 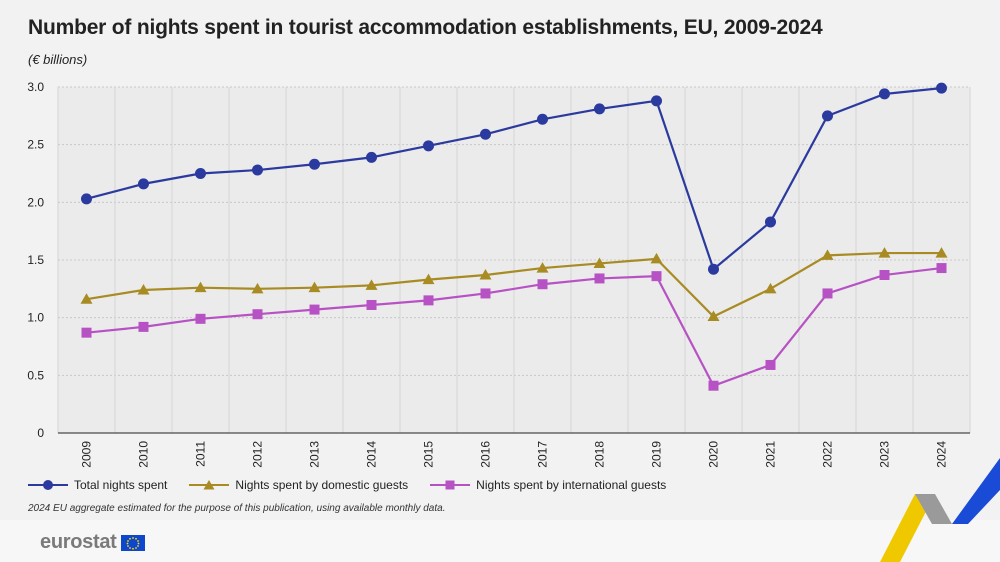 I want to click on chart-subtitle: (€ billions), so click(x=58, y=59).